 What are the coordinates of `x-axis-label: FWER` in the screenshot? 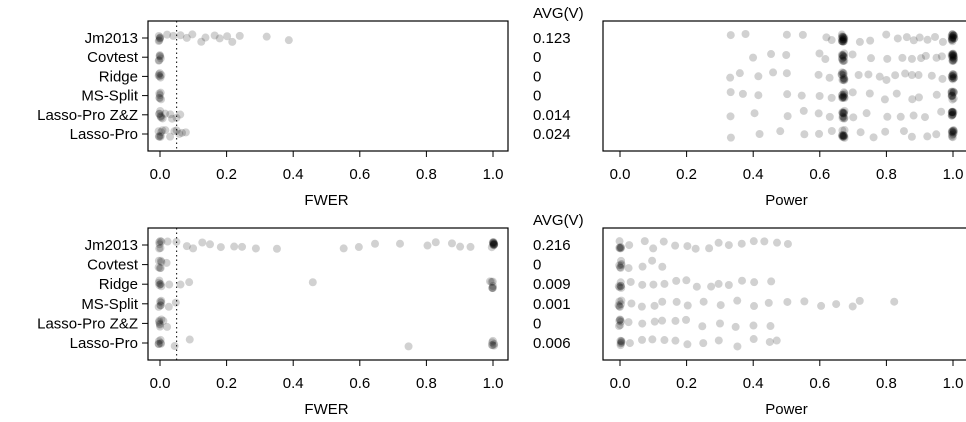 It's located at (326, 200).